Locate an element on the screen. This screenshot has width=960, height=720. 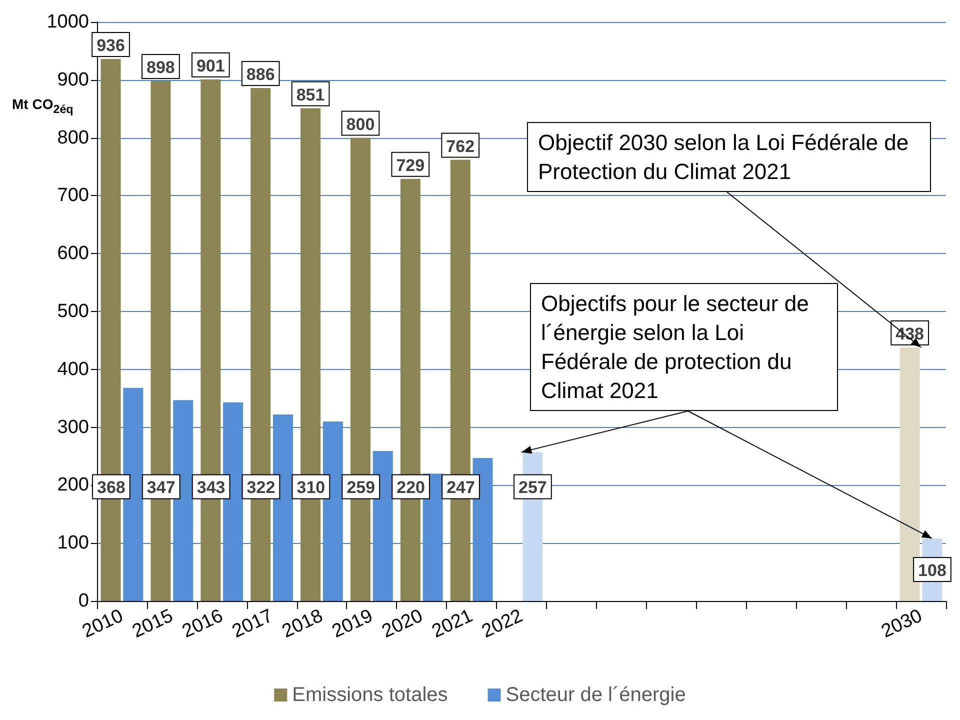
x-tick-label: 2019 is located at coordinates (352, 623).